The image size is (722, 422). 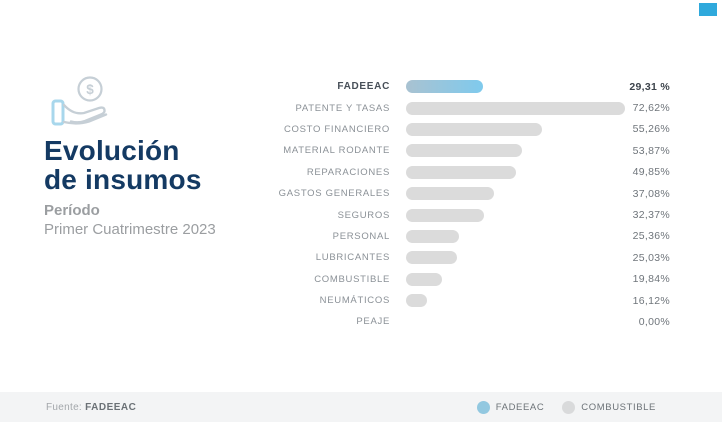 What do you see at coordinates (335, 321) in the screenshot?
I see `chart-row: PEAJE 0,00%` at bounding box center [335, 321].